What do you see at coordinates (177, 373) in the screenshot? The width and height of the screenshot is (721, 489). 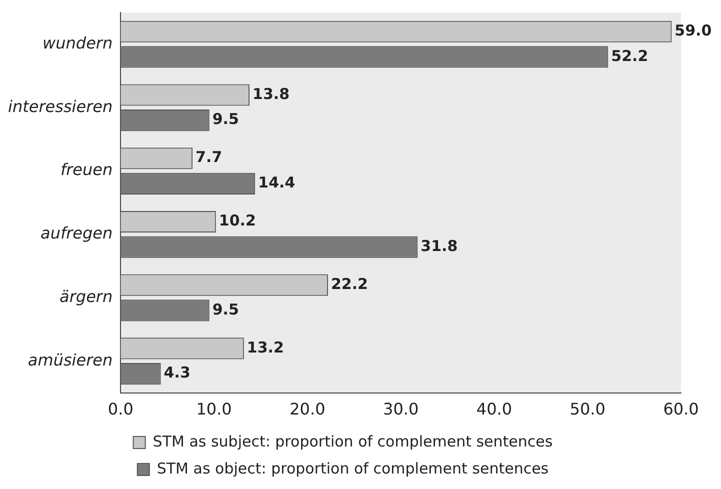 I see `data-label: 4.3` at bounding box center [177, 373].